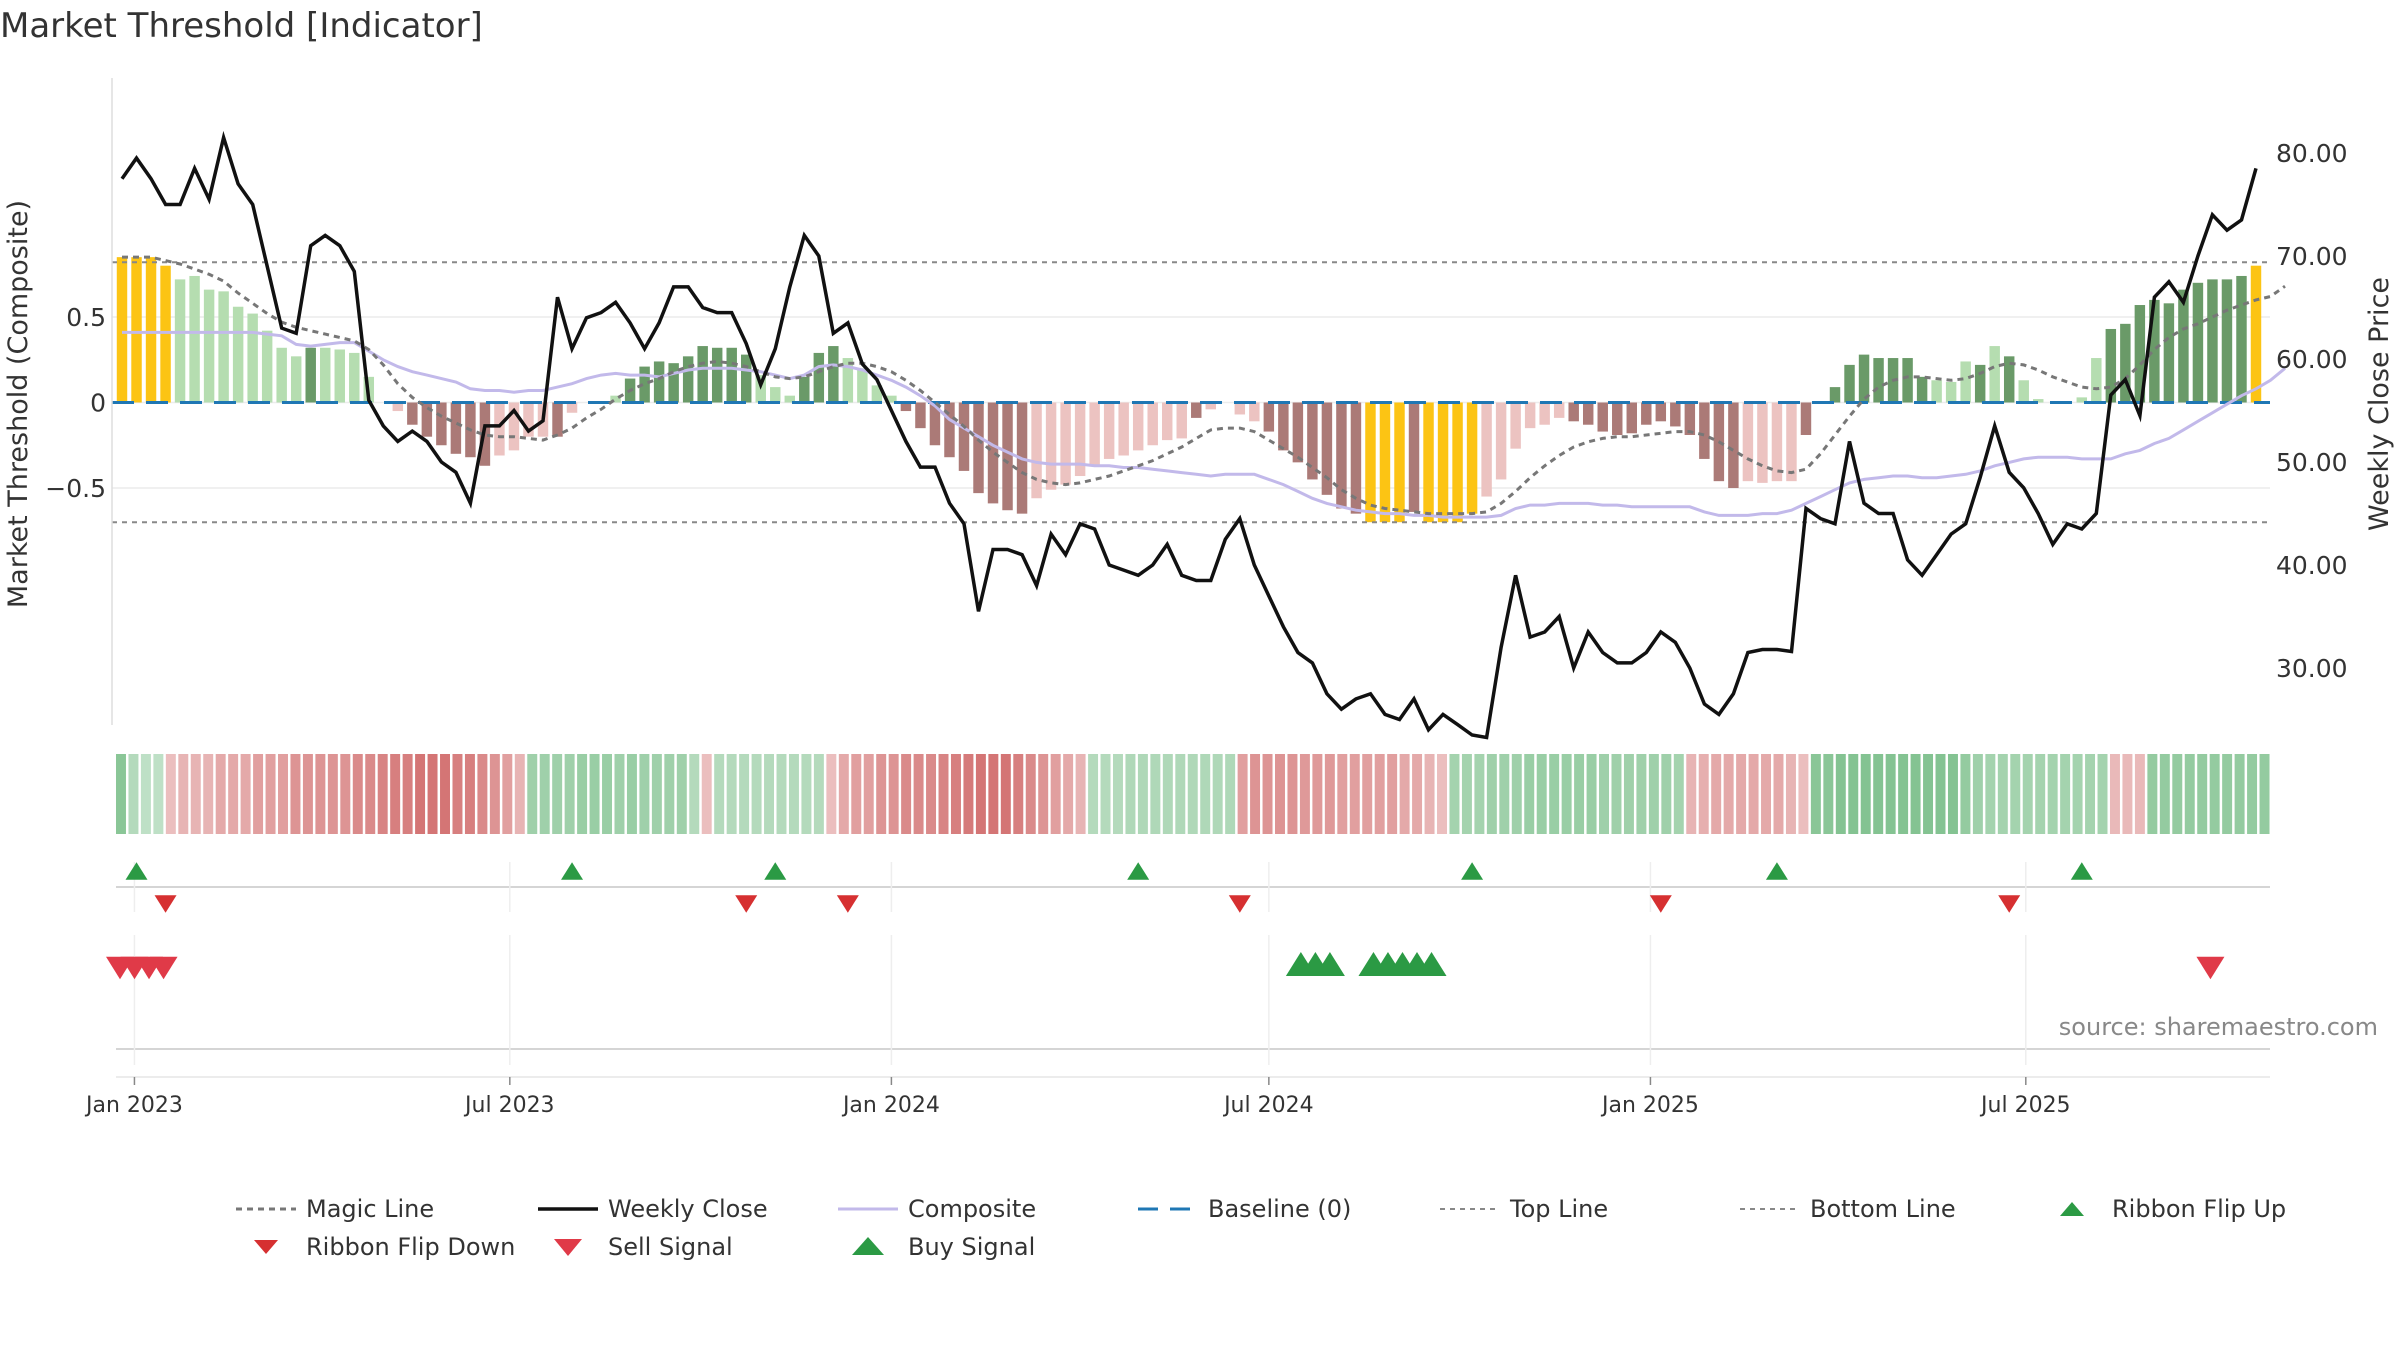 The height and width of the screenshot is (1350, 2400). I want to click on legend-label: Sell Signal, so click(670, 1247).